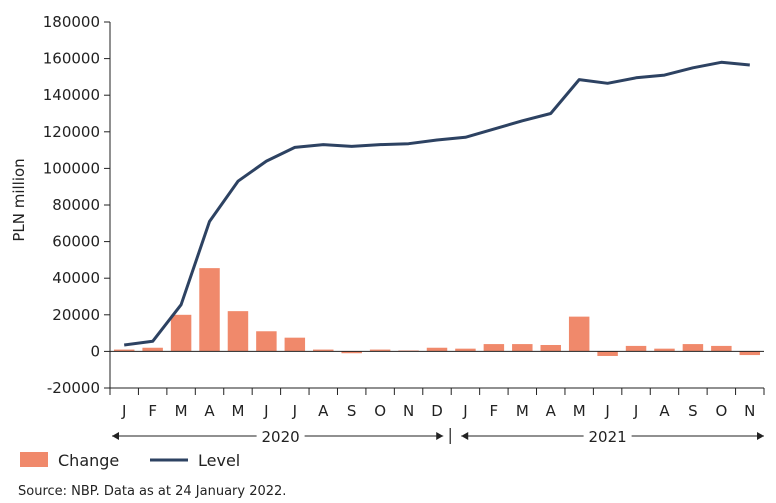  Describe the element at coordinates (88, 460) in the screenshot. I see `legend-label-change: Change` at that location.